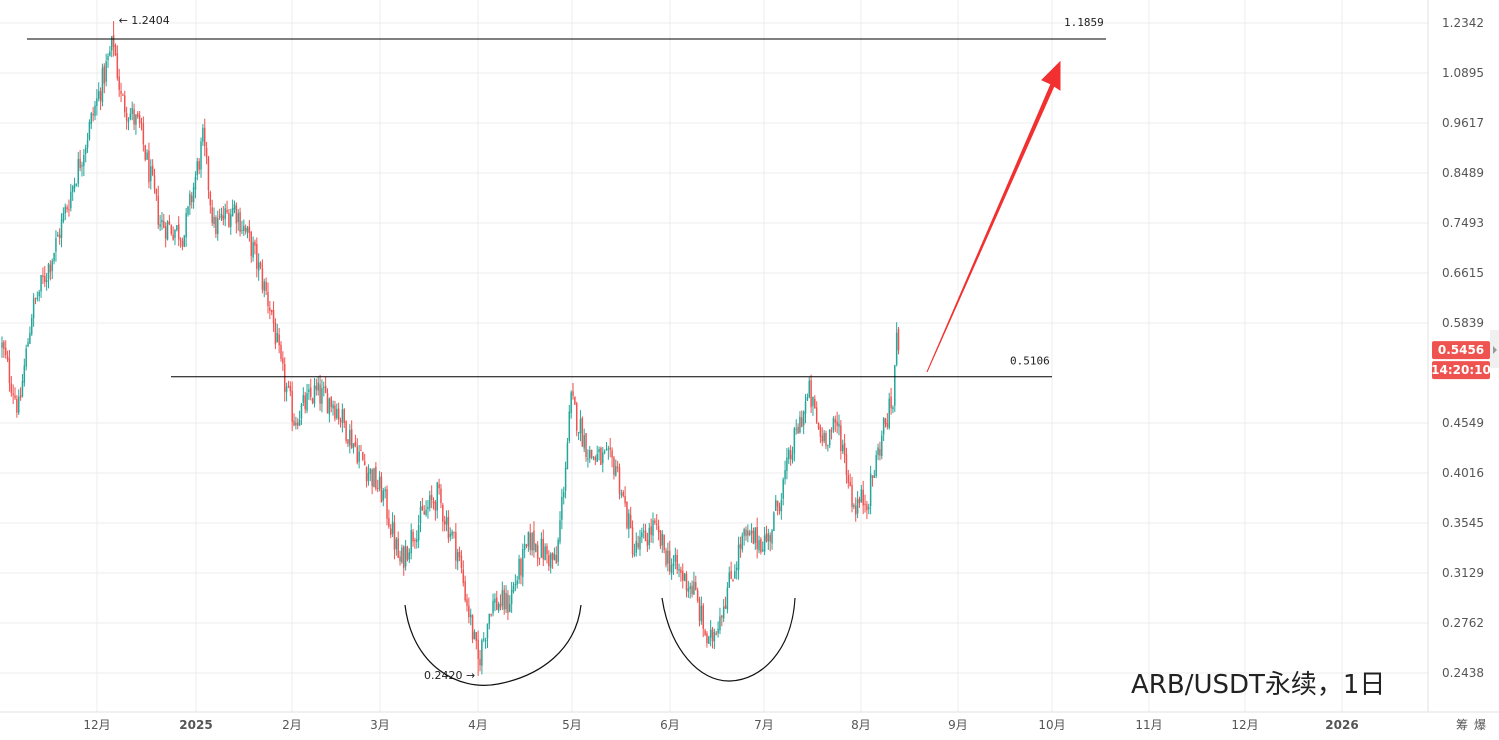 This screenshot has width=1499, height=740. What do you see at coordinates (478, 725) in the screenshot?
I see `x-tick-label: 4月` at bounding box center [478, 725].